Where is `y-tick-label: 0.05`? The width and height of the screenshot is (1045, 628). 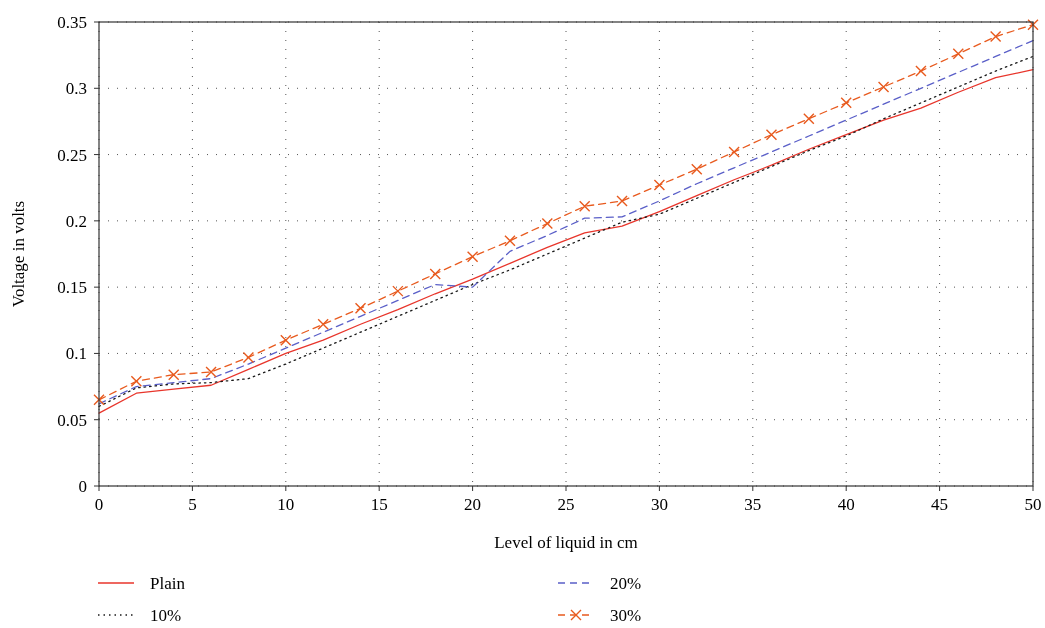 y-tick-label: 0.05 is located at coordinates (72, 420).